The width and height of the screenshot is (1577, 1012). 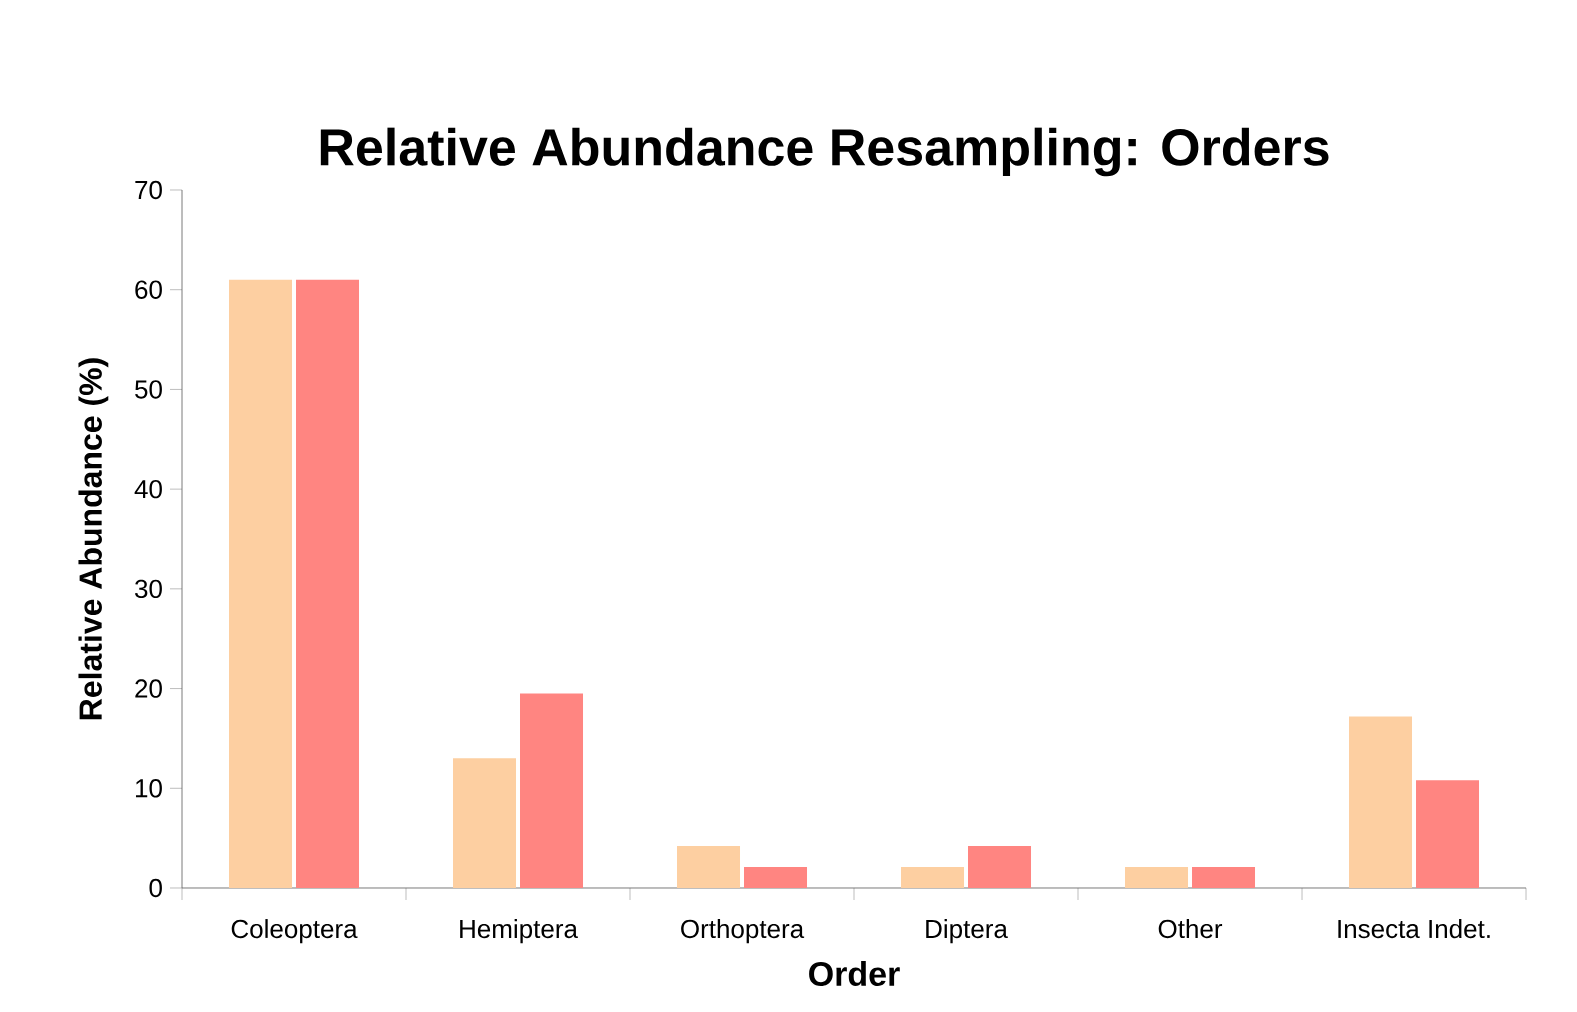 I want to click on y-tick-label: 20, so click(x=148, y=688).